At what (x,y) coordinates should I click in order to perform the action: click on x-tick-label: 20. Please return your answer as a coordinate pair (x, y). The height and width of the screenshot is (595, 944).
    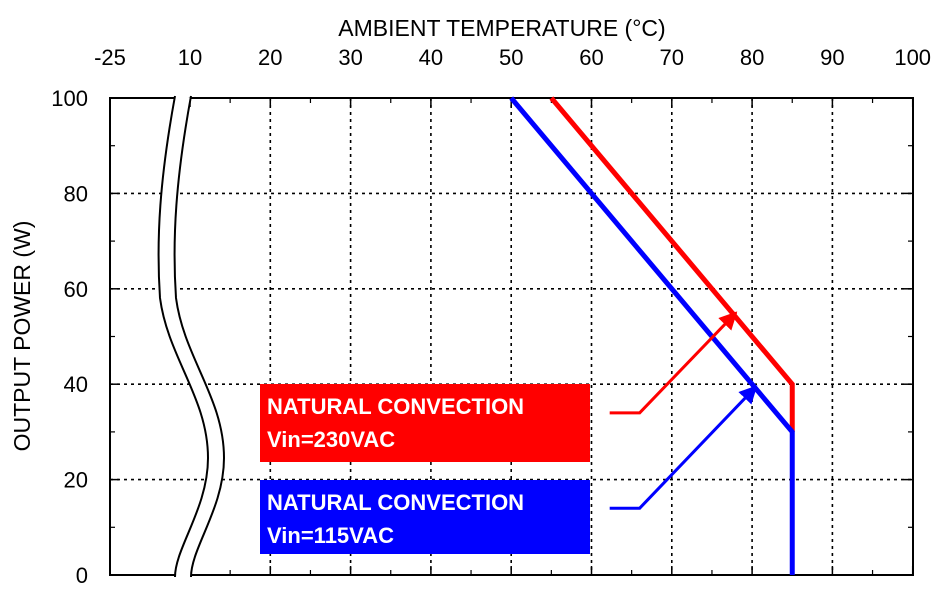
    Looking at the image, I should click on (270, 57).